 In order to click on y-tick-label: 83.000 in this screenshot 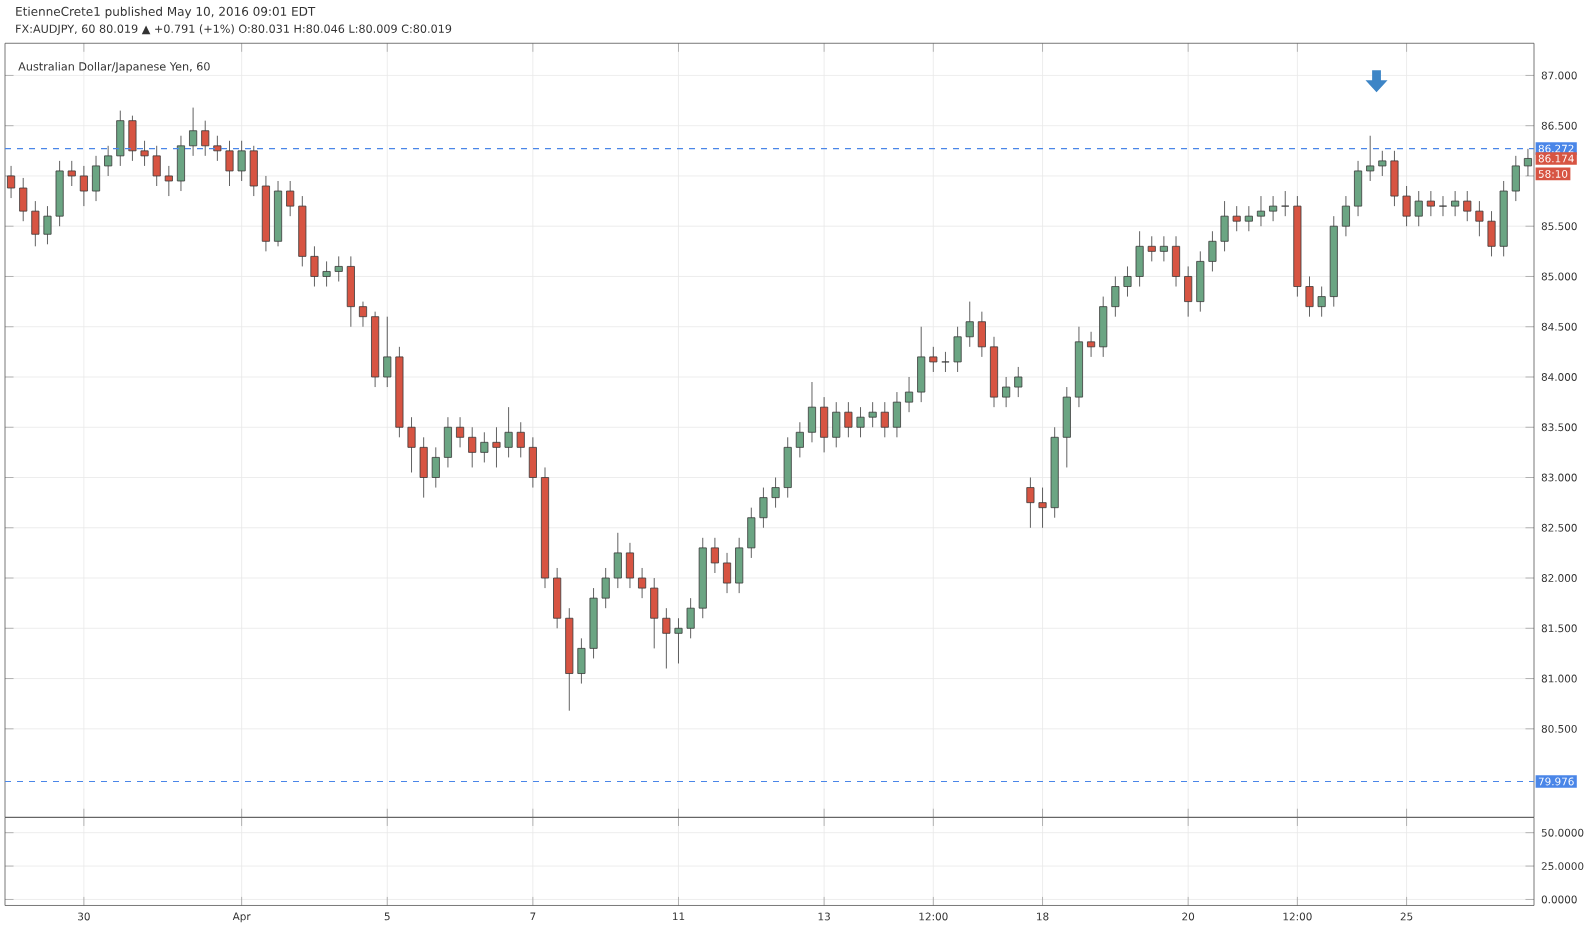, I will do `click(1559, 477)`.